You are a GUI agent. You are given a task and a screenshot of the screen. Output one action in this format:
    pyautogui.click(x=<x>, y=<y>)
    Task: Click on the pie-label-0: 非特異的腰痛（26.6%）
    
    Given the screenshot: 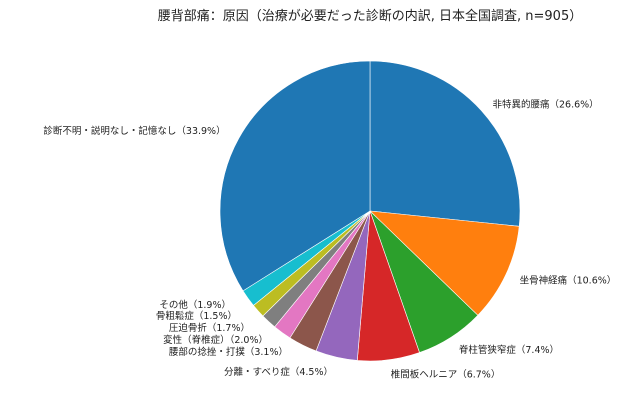 What is the action you would take?
    pyautogui.click(x=546, y=104)
    